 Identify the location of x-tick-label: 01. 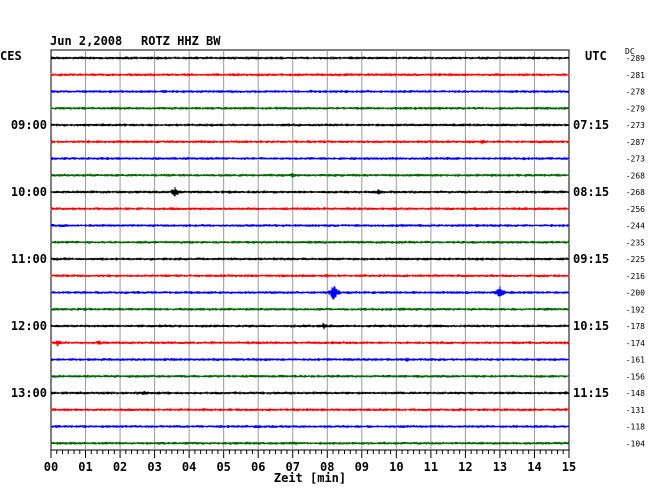
(85, 467).